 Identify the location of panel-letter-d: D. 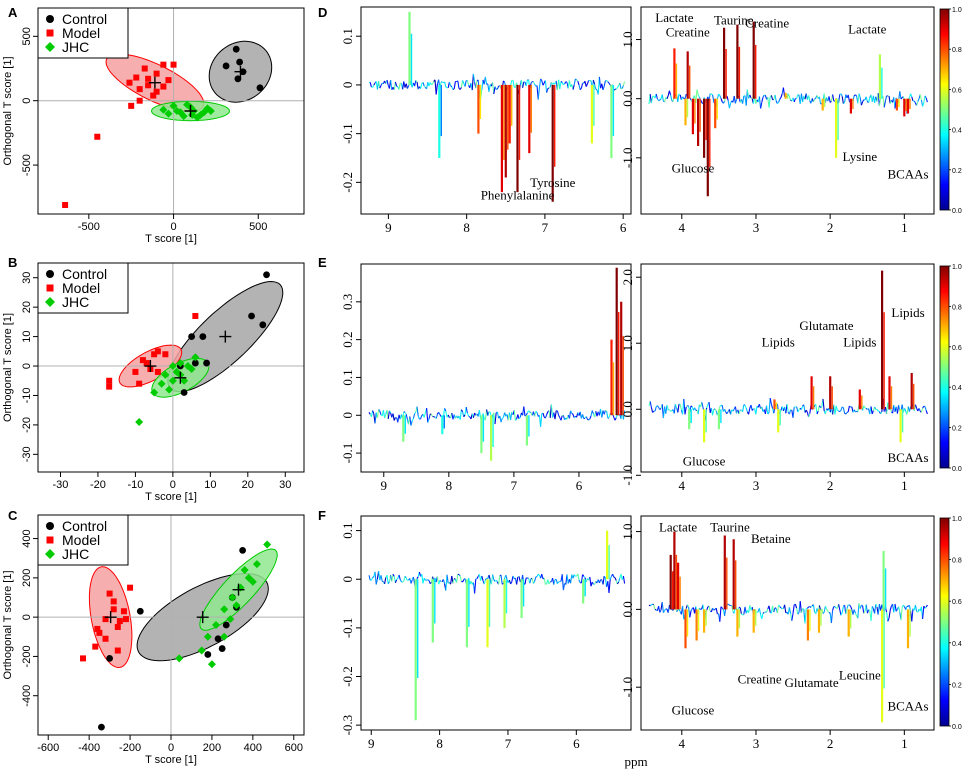
(322, 12).